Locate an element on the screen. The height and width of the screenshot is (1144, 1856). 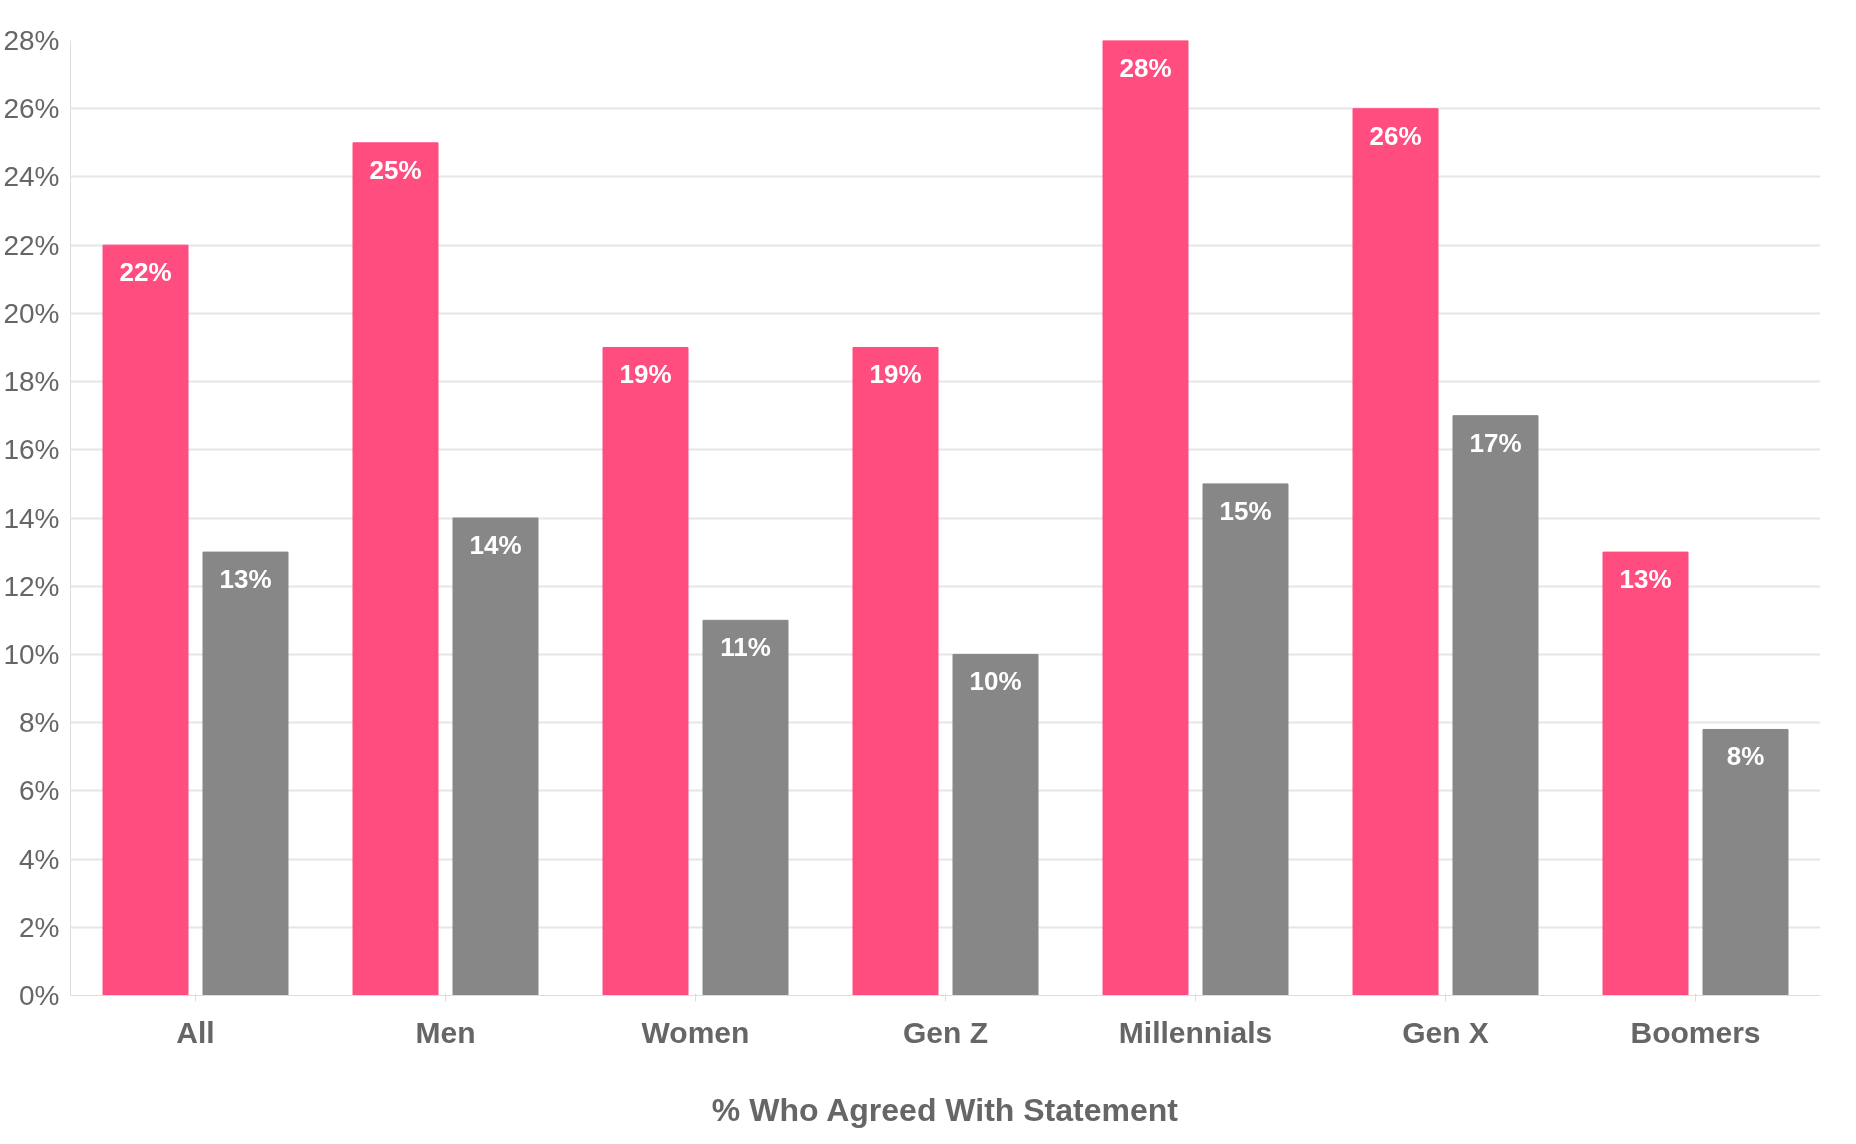
y-tick-label: 6% is located at coordinates (39, 791).